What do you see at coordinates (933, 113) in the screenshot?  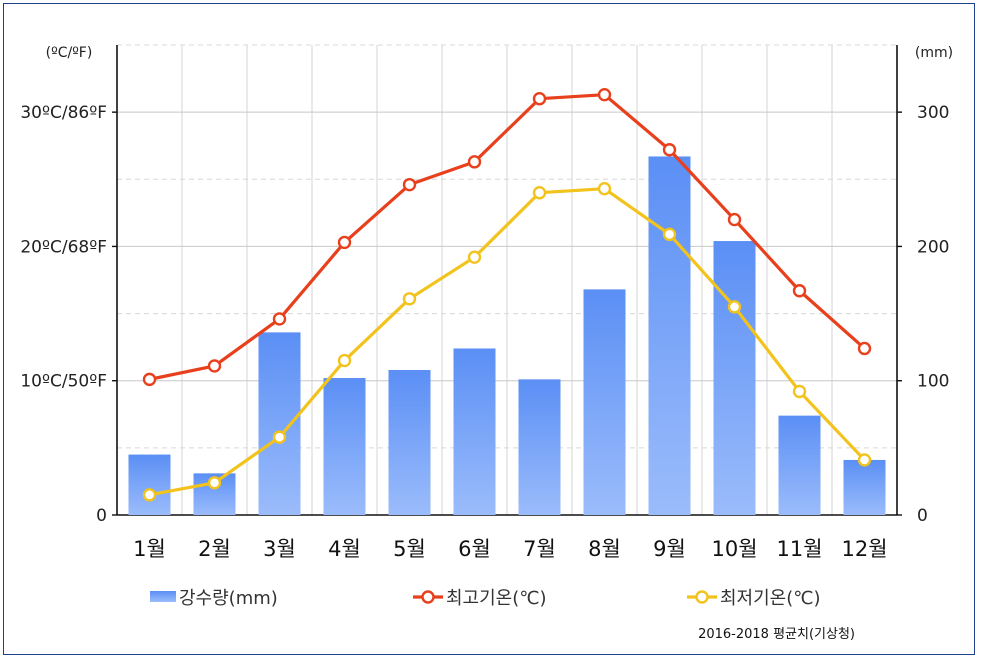 I see `right-tick-label: 300` at bounding box center [933, 113].